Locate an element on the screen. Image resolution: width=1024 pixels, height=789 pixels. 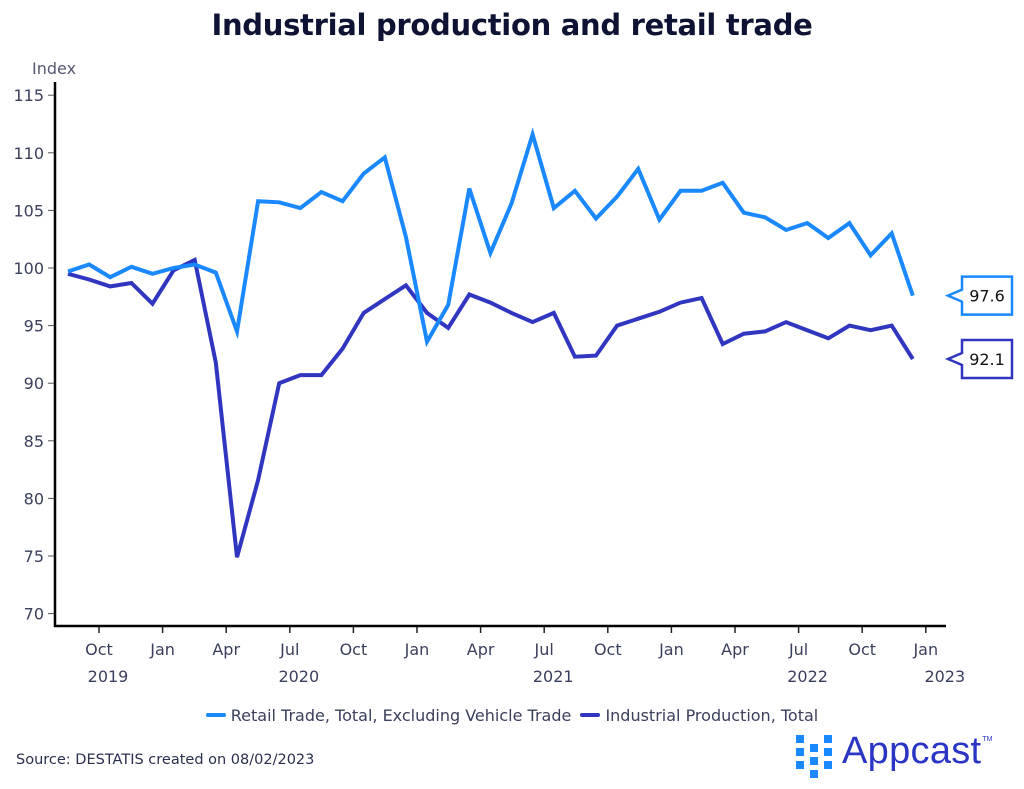
y-tick-label: 70 is located at coordinates (34, 614).